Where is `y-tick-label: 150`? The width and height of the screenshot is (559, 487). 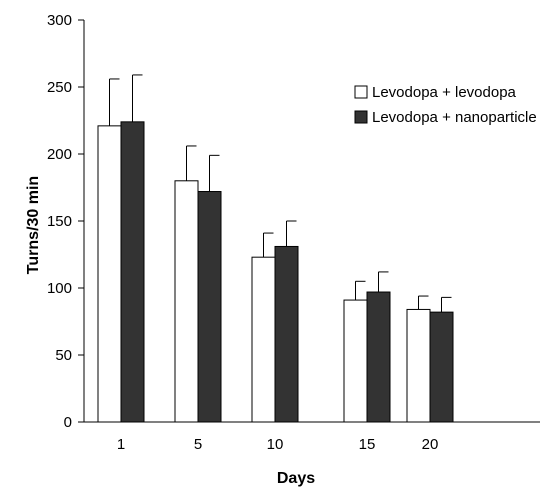 y-tick-label: 150 is located at coordinates (59, 221).